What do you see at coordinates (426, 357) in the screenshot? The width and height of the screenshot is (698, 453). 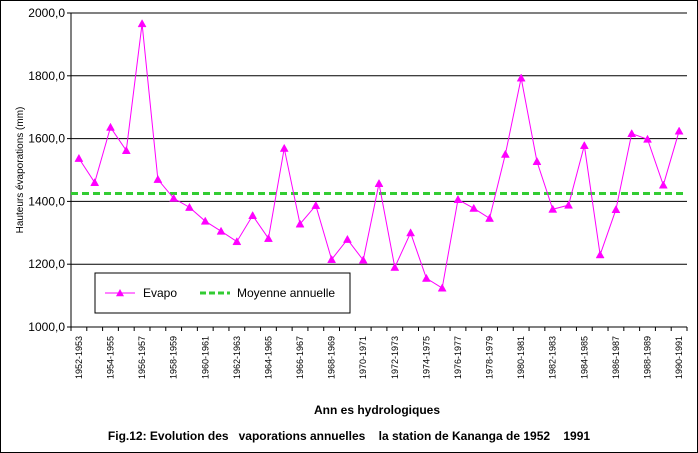 I see `x-tick-label: 1974-1975` at bounding box center [426, 357].